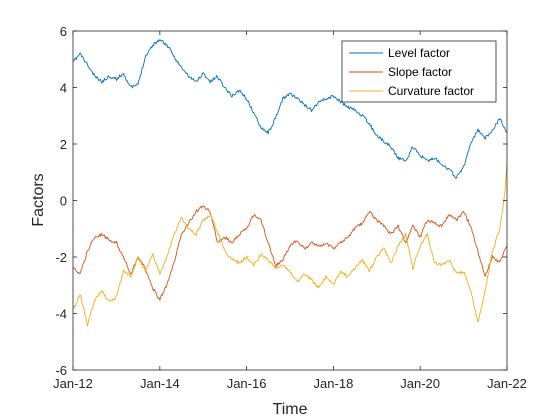 The image size is (560, 420). Describe the element at coordinates (247, 383) in the screenshot. I see `x-tick-label: Jan-16` at that location.